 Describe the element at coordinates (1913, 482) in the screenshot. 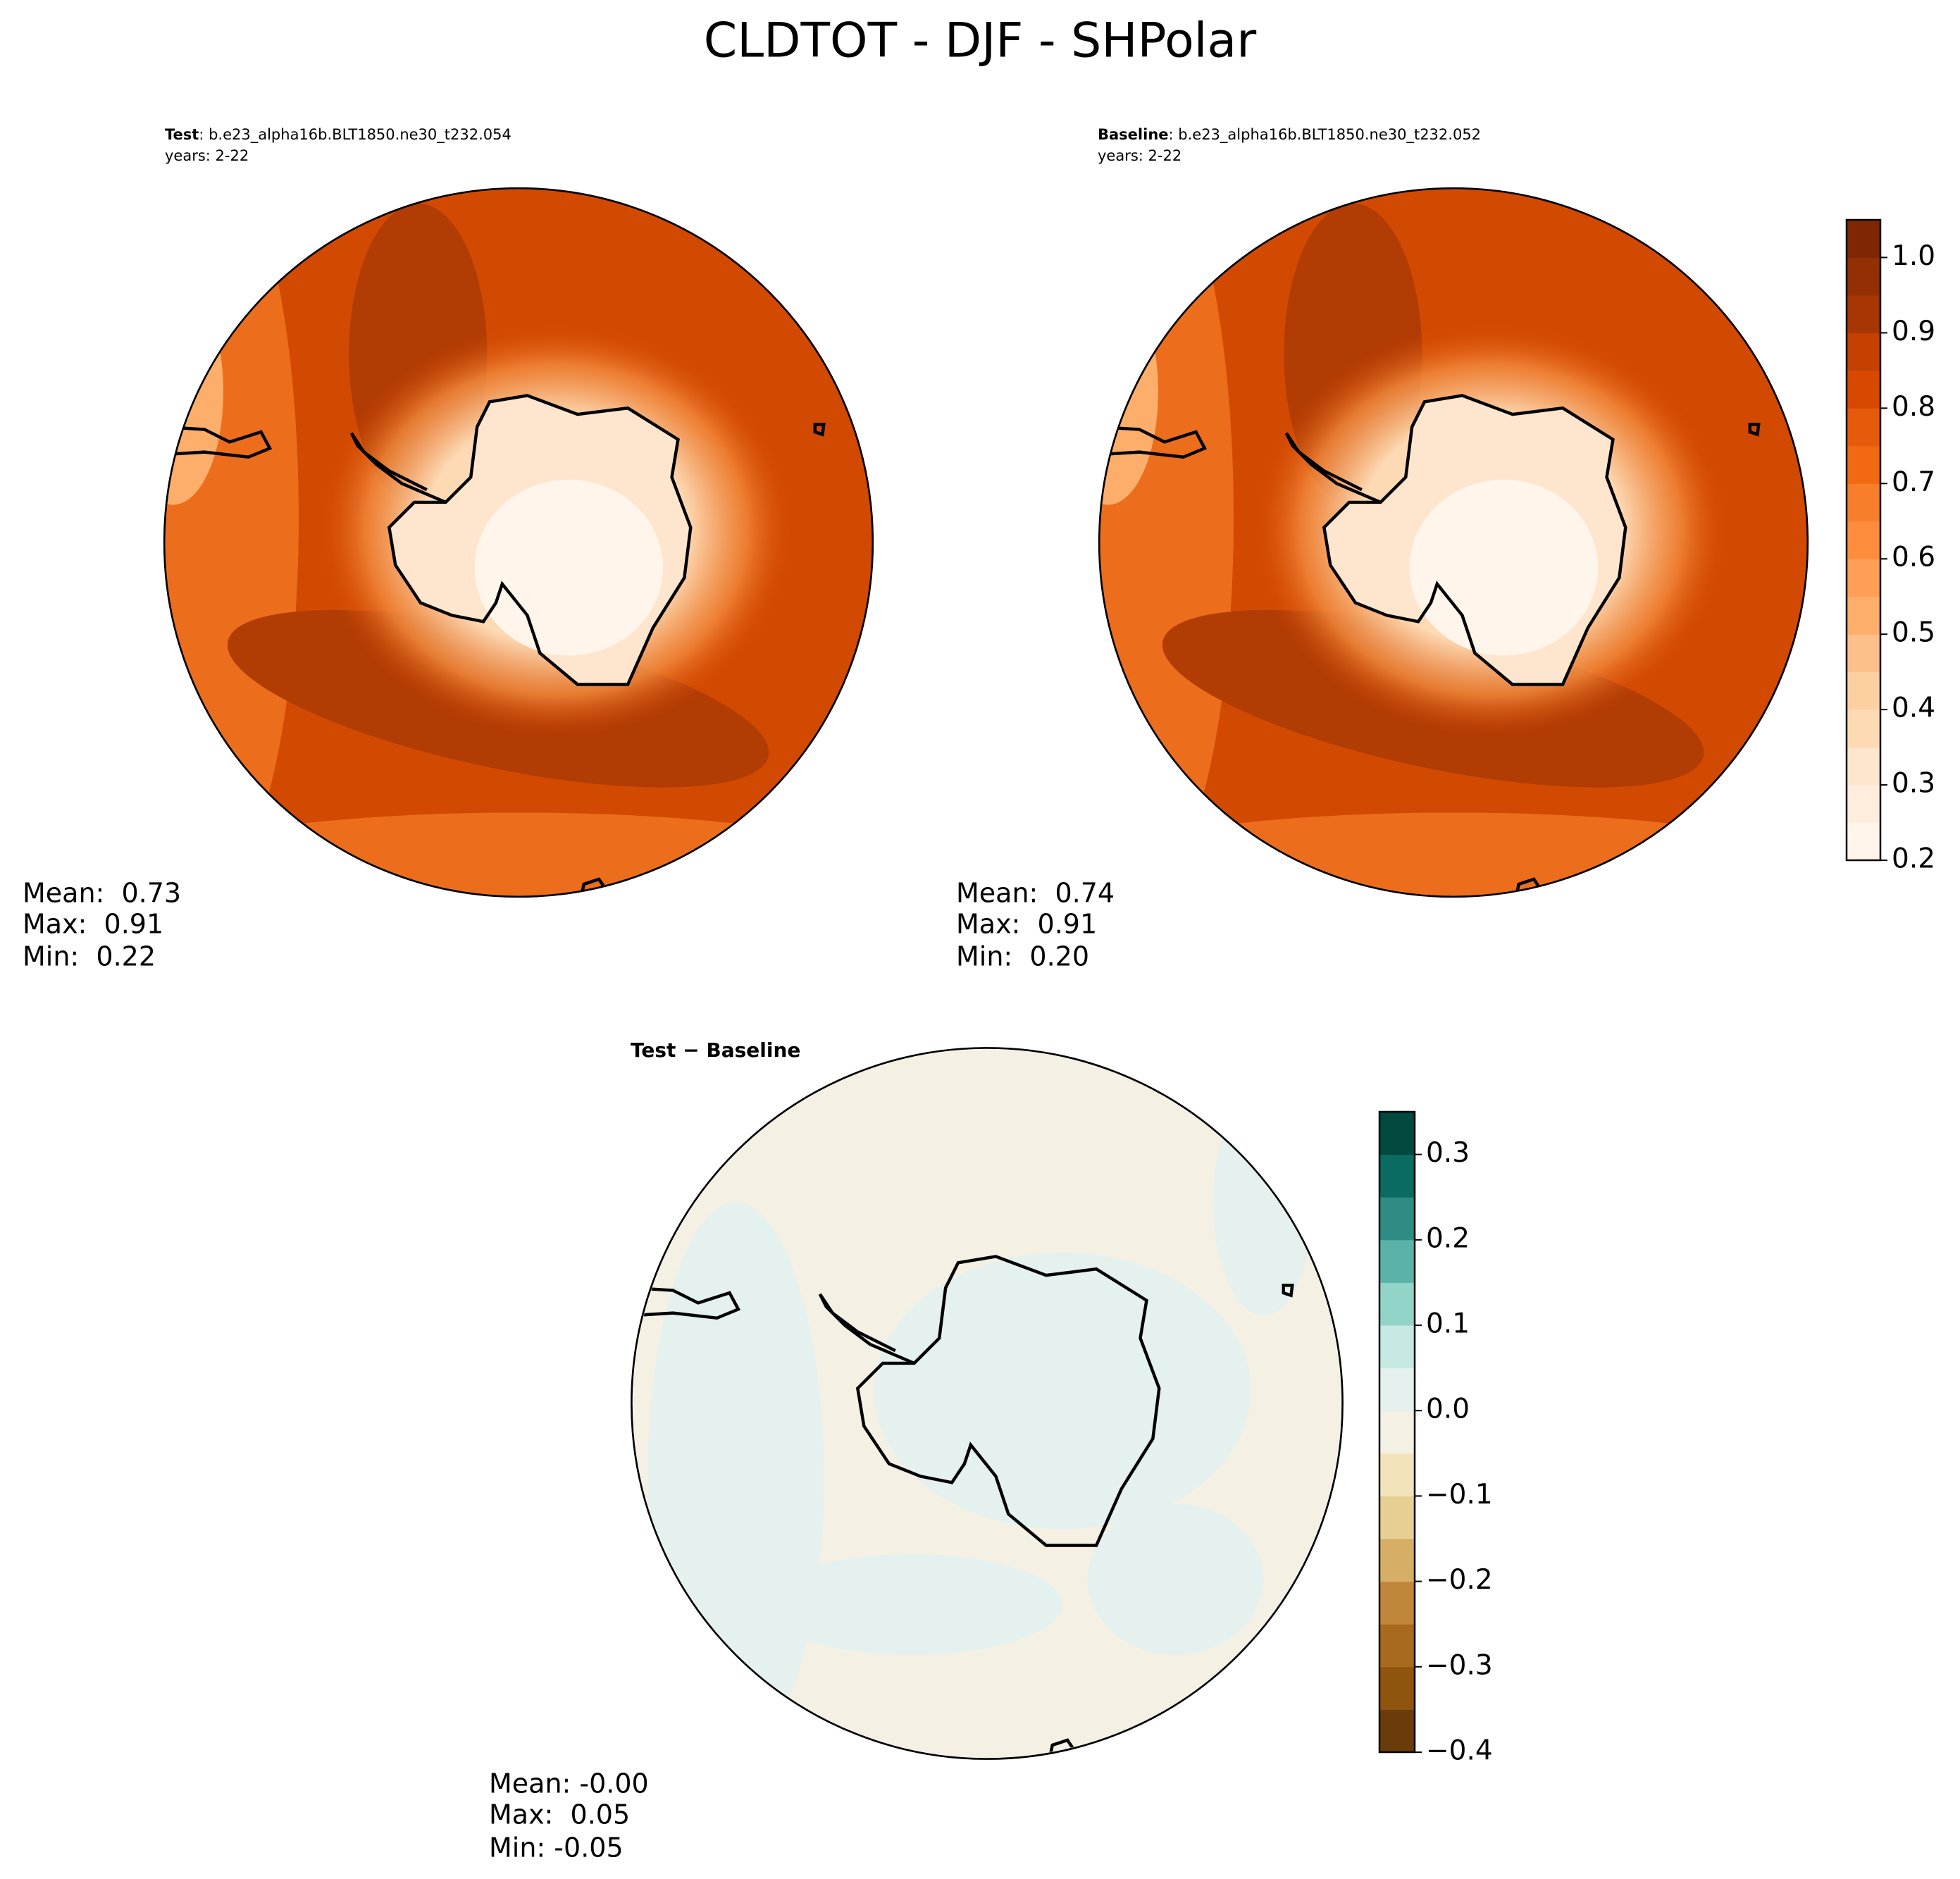

I see `colorbar-tick-label: 0.7` at that location.